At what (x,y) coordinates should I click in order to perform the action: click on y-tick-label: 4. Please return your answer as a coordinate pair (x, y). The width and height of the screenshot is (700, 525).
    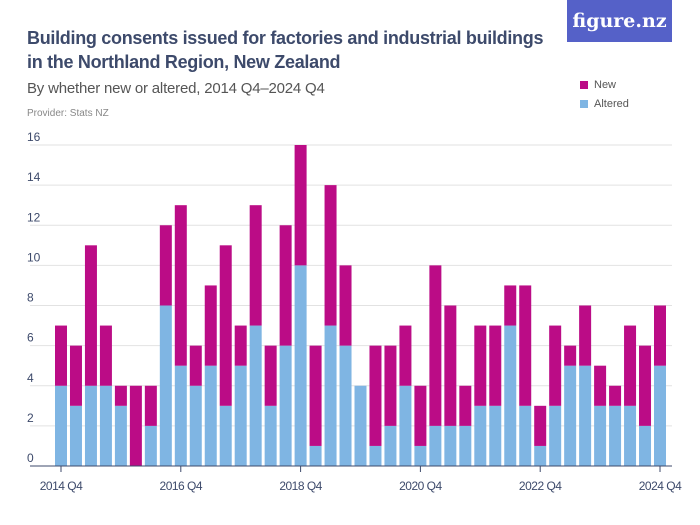
    Looking at the image, I should click on (30, 378).